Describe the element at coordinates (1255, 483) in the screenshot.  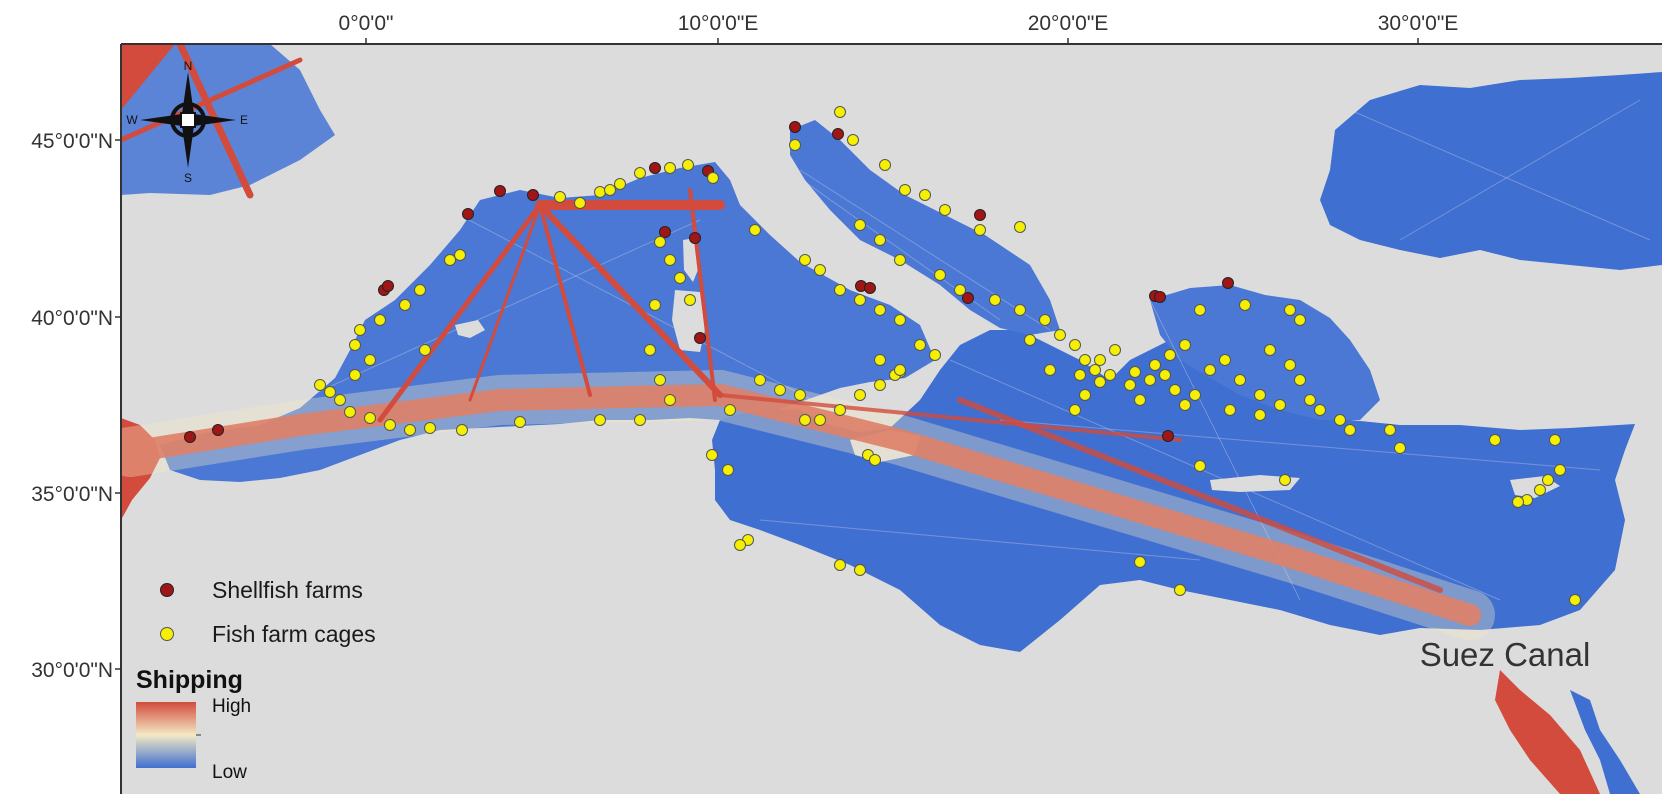
I see `island-crete` at that location.